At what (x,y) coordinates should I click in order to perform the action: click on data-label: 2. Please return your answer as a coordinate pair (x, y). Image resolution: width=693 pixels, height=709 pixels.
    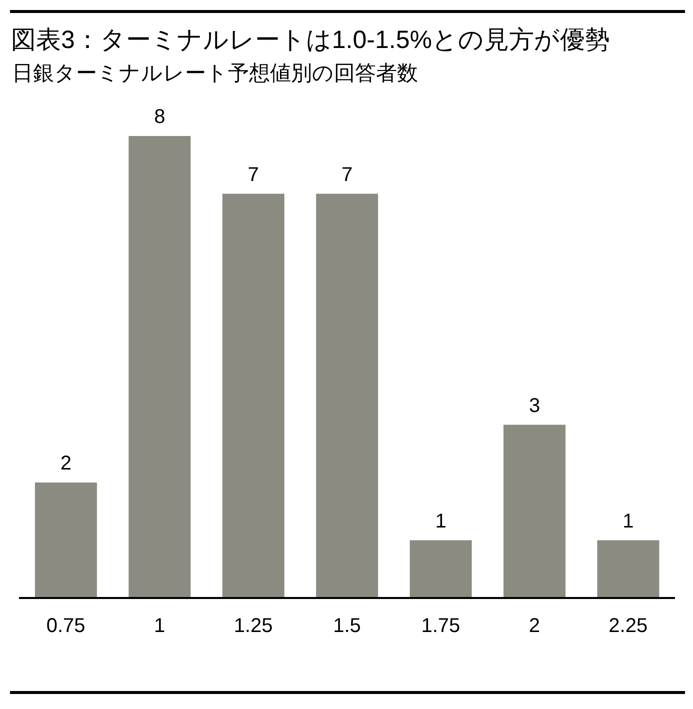
    Looking at the image, I should click on (66, 463).